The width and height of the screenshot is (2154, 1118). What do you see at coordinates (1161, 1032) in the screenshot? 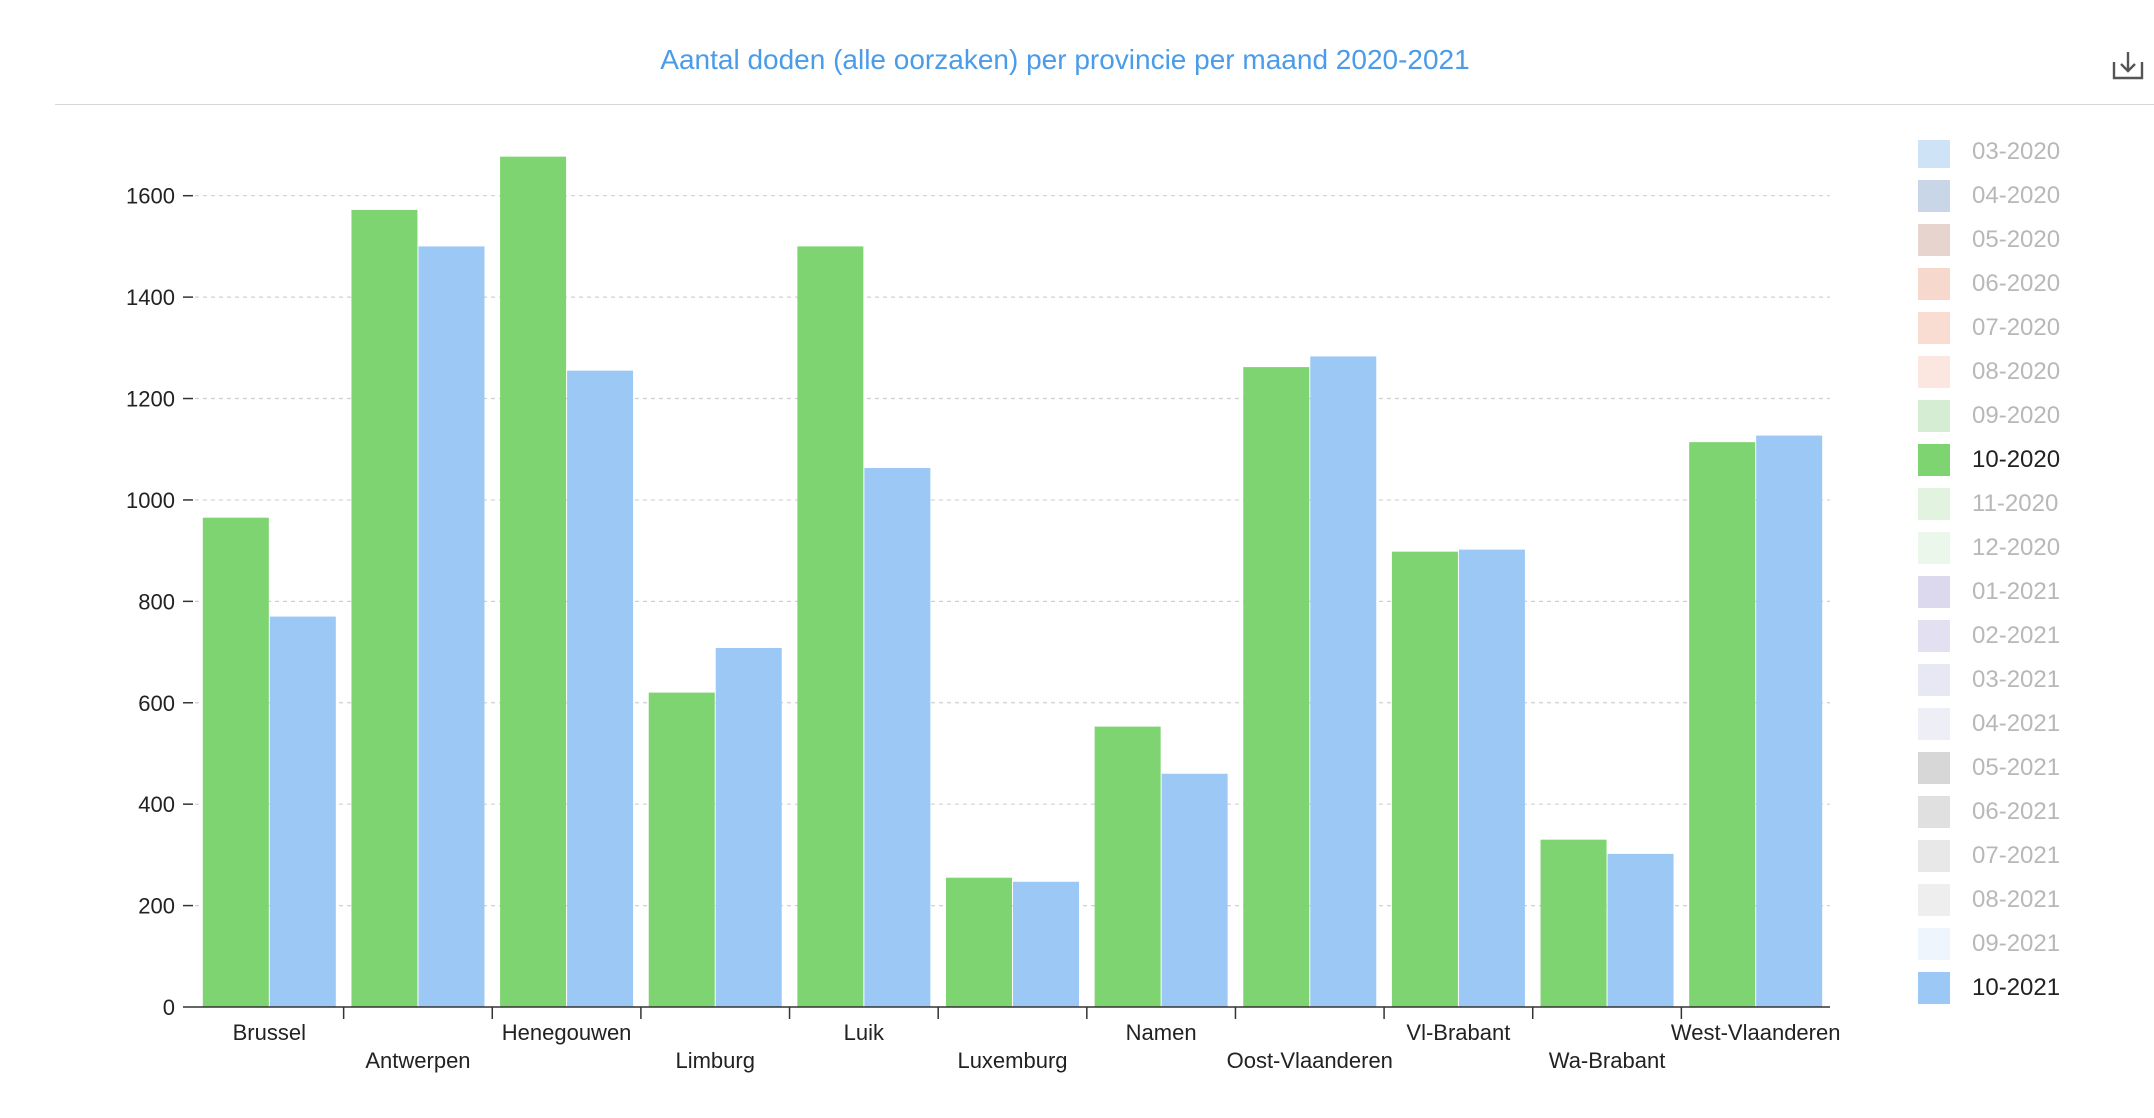
I see `x-tick-label: Namen` at bounding box center [1161, 1032].